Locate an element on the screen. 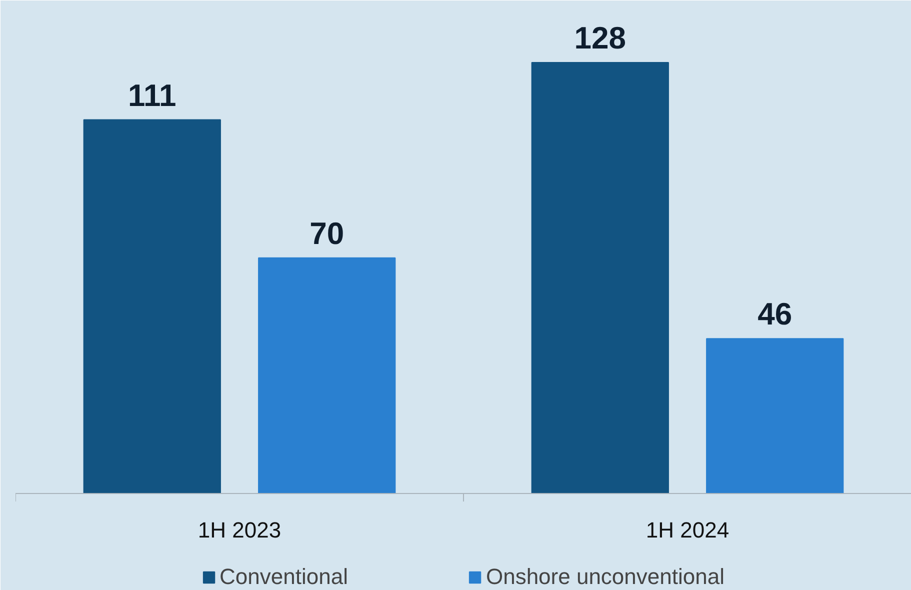 Image resolution: width=911 pixels, height=590 pixels. data-label: 46 is located at coordinates (775, 314).